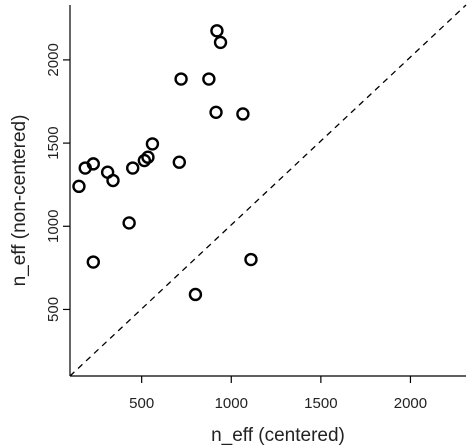  I want to click on y-axis-title: n_eff (non-centered), so click(19, 201).